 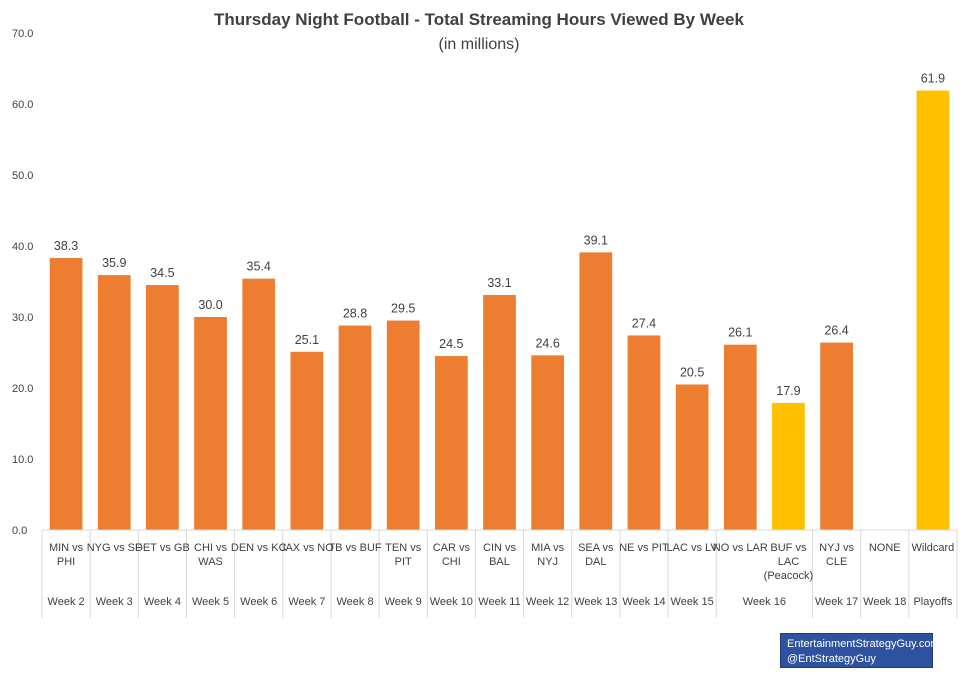 What do you see at coordinates (258, 602) in the screenshot?
I see `week-label: Week 6` at bounding box center [258, 602].